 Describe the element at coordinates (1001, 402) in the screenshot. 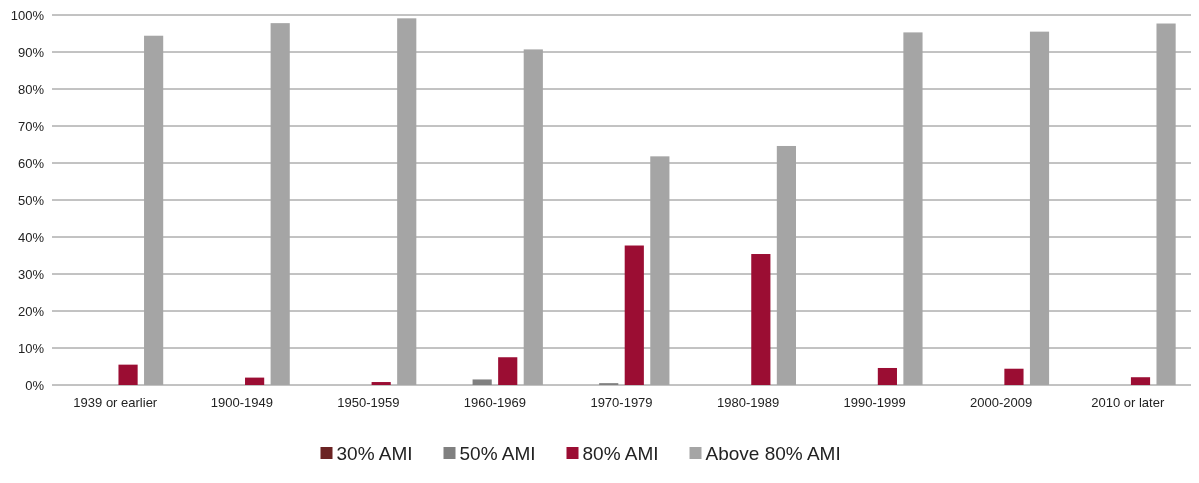

I see `x-tick-label: 2000-2009` at that location.